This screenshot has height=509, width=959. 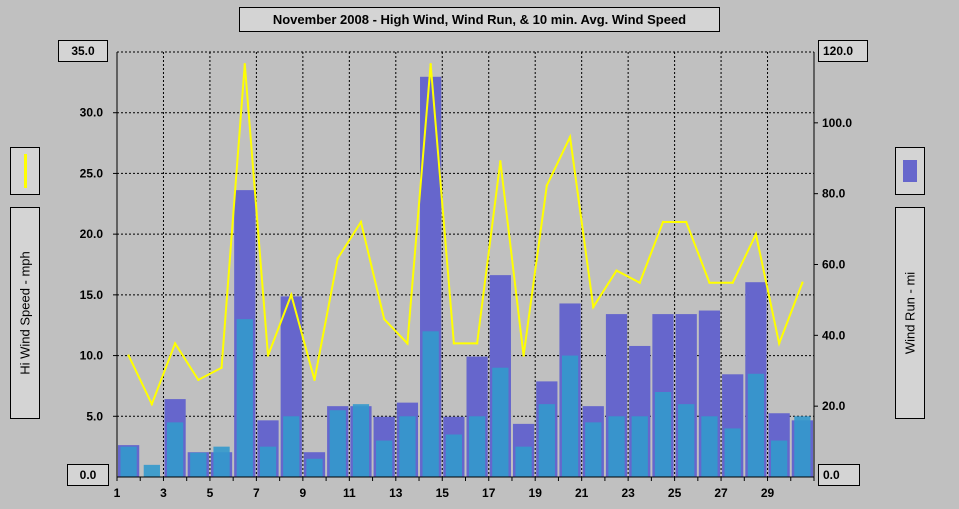 What do you see at coordinates (910, 313) in the screenshot?
I see `right-axis-label: Wind Run - mi` at bounding box center [910, 313].